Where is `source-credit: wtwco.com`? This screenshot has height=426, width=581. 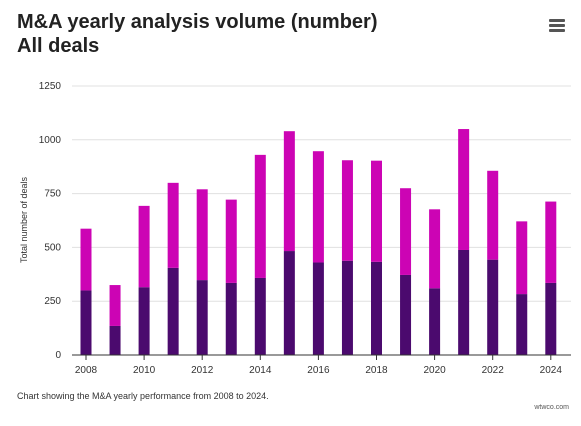 source-credit: wtwco.com is located at coordinates (551, 407).